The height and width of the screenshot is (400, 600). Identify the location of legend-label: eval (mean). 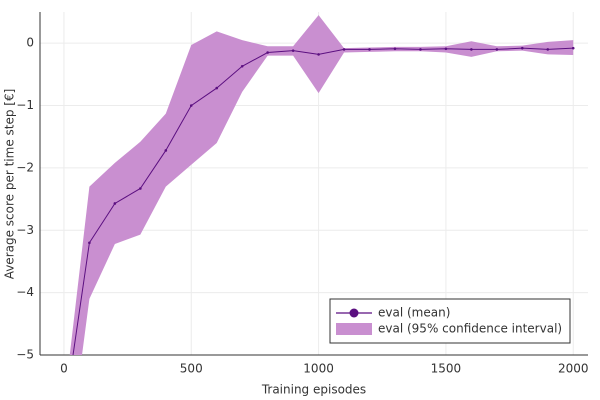
(414, 313).